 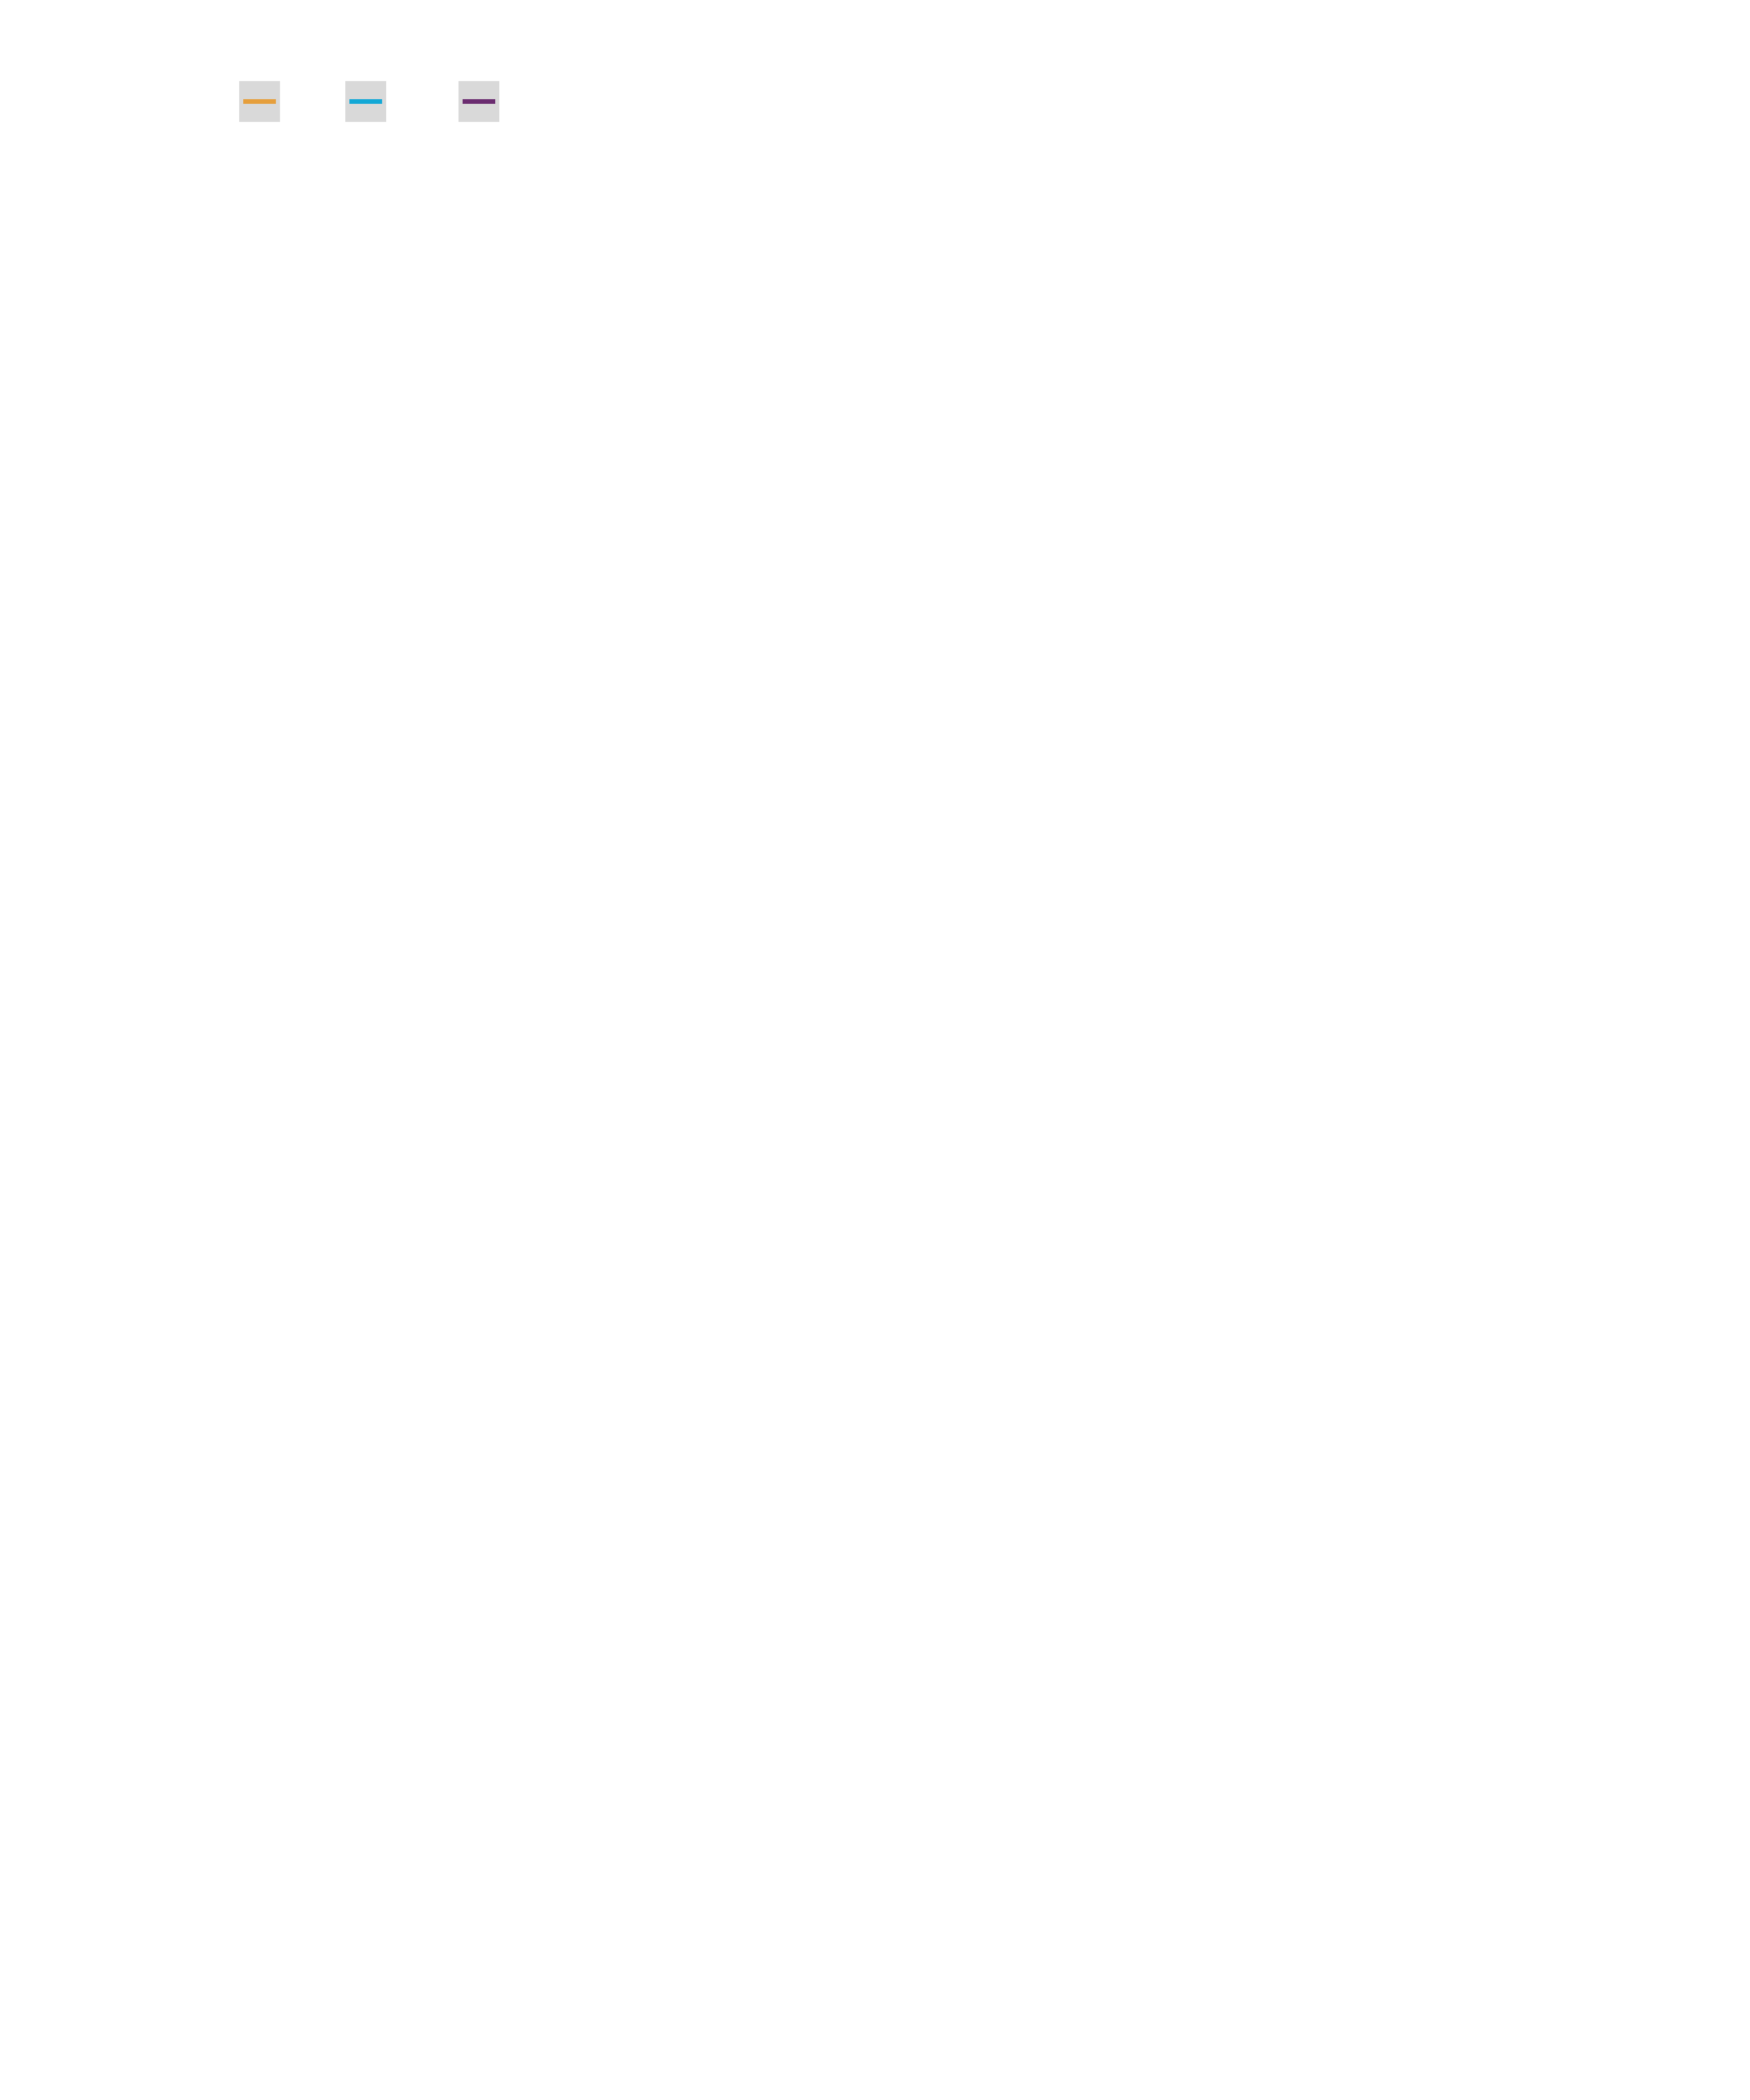 I want to click on legend, so click(x=369, y=101).